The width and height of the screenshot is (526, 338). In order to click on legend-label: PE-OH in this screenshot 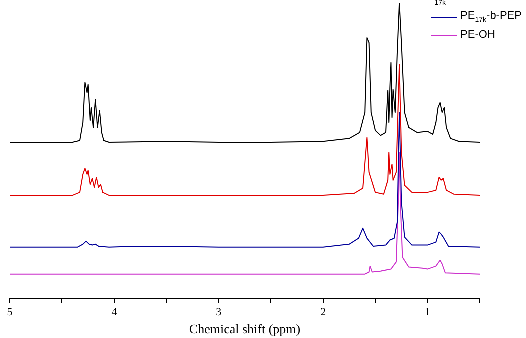, I will do `click(478, 35)`.